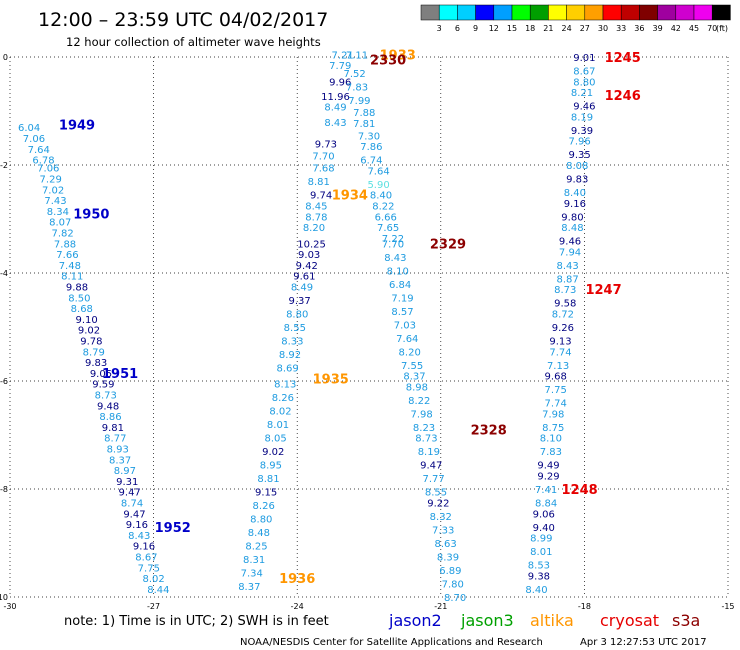  I want to click on colorbar-label: 24, so click(567, 28).